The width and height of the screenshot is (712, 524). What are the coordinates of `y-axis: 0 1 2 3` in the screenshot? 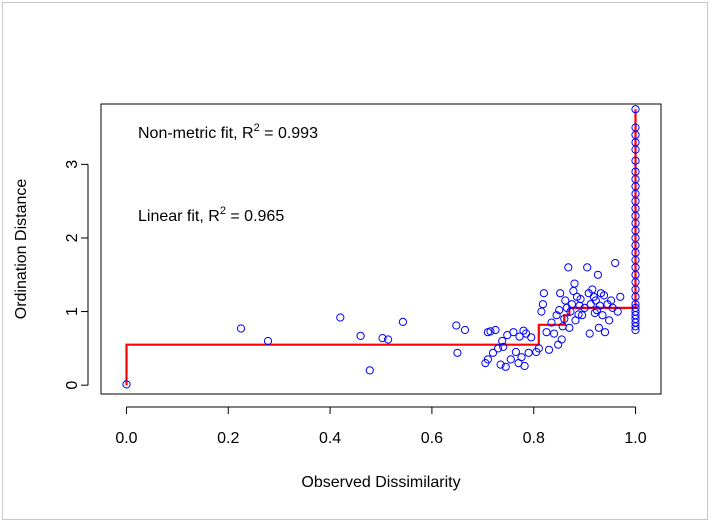 It's located at (76, 275).